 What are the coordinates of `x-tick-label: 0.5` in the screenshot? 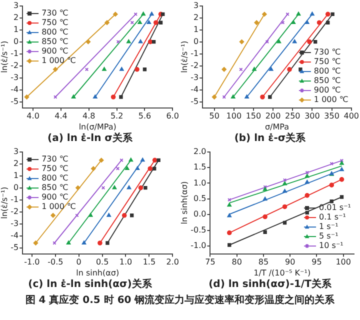 It's located at (102, 262).